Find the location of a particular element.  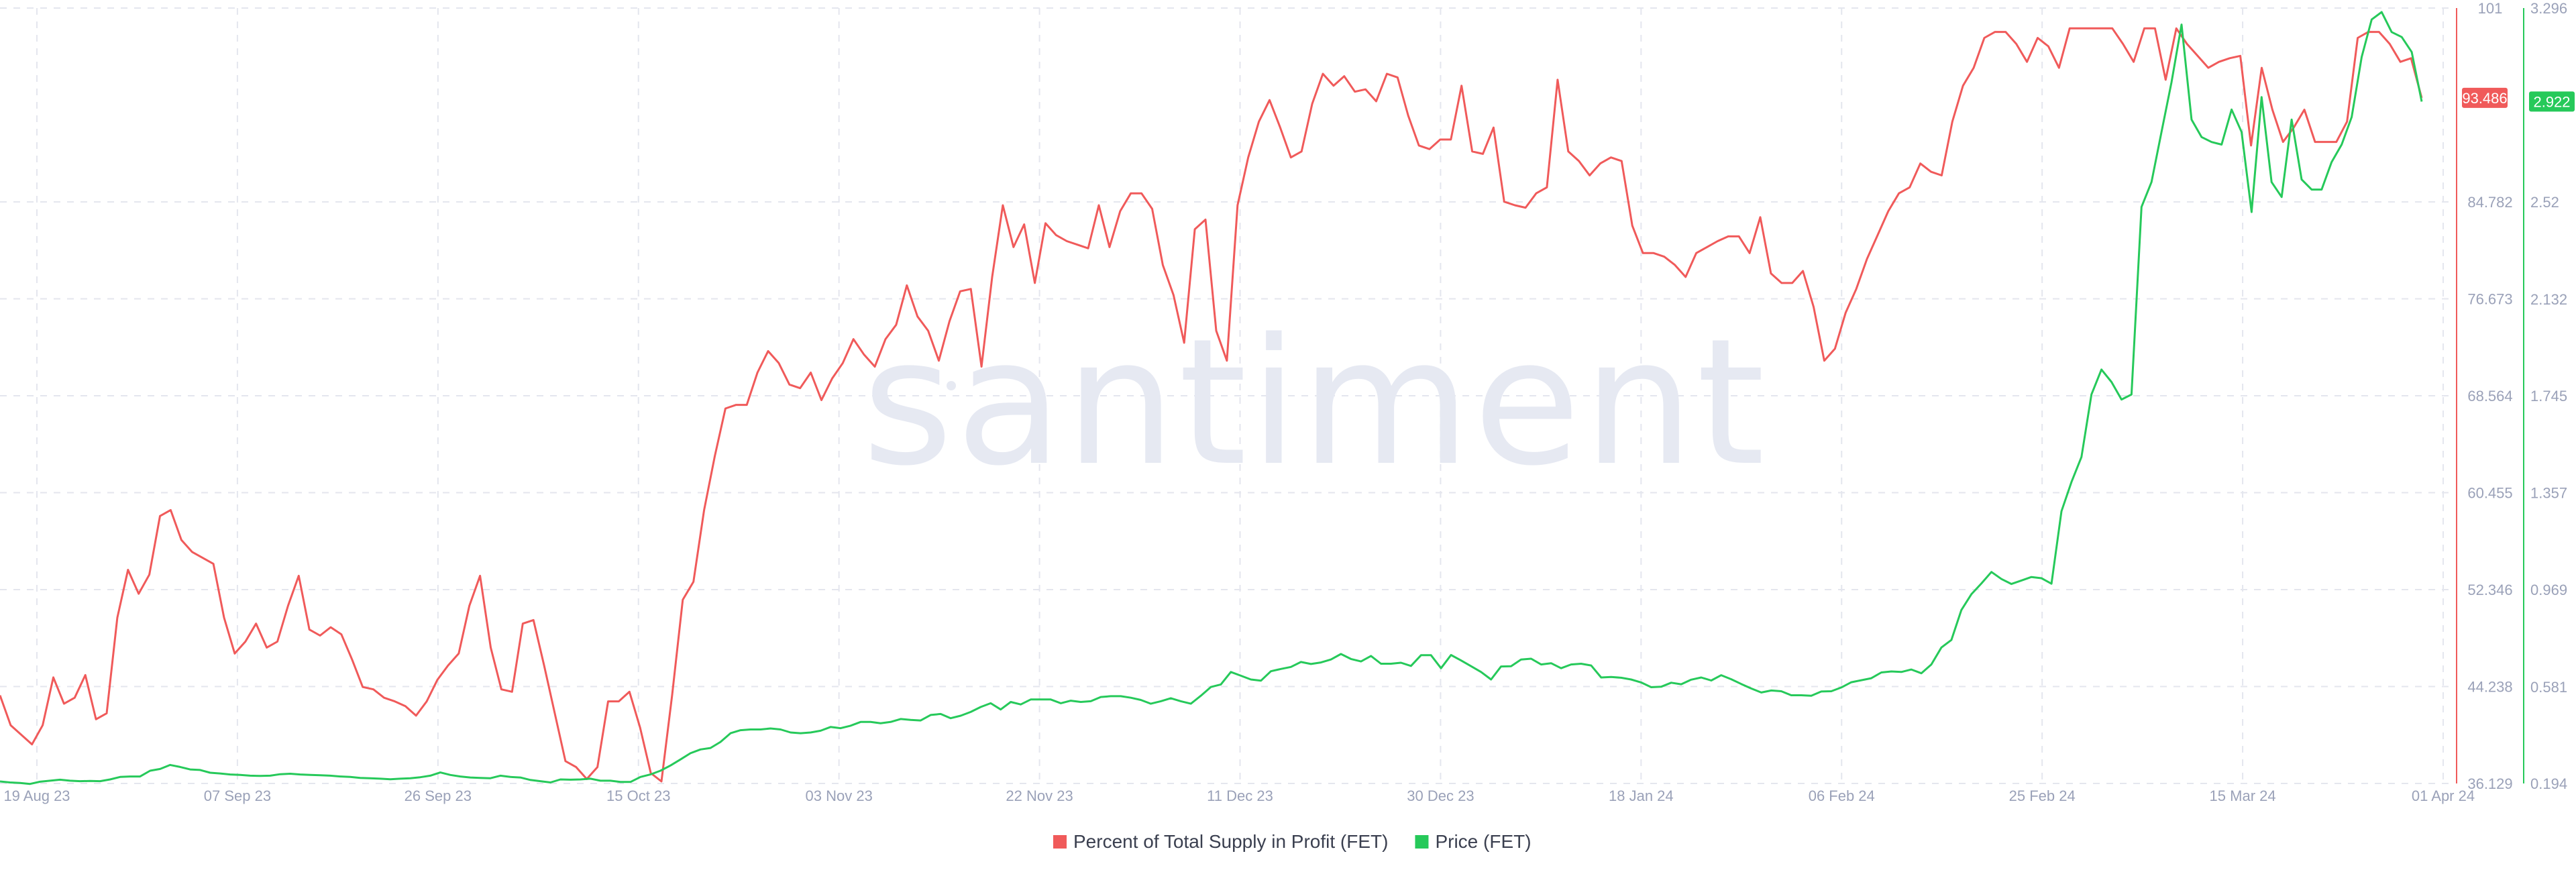

badge-price-value: 2.922 is located at coordinates (2551, 101).